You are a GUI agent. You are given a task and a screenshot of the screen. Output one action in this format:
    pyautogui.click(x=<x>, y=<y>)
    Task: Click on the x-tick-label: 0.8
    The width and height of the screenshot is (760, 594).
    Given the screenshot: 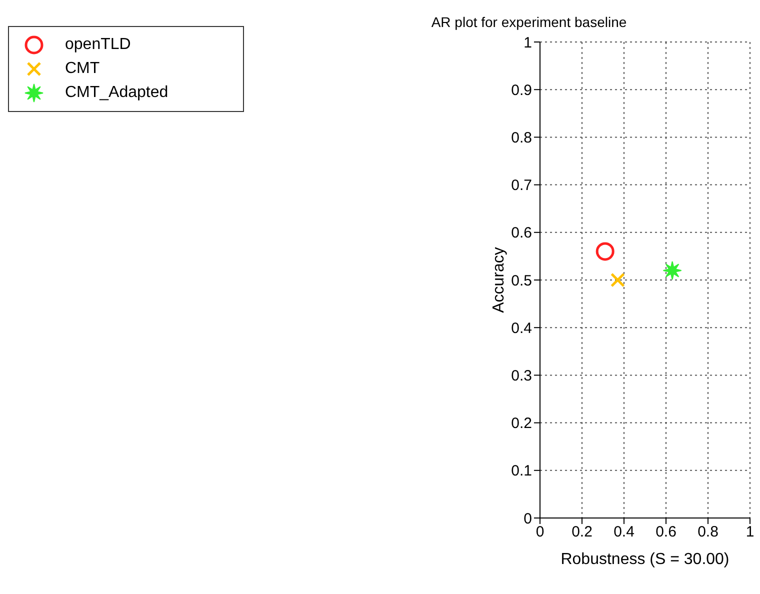 What is the action you would take?
    pyautogui.click(x=708, y=532)
    